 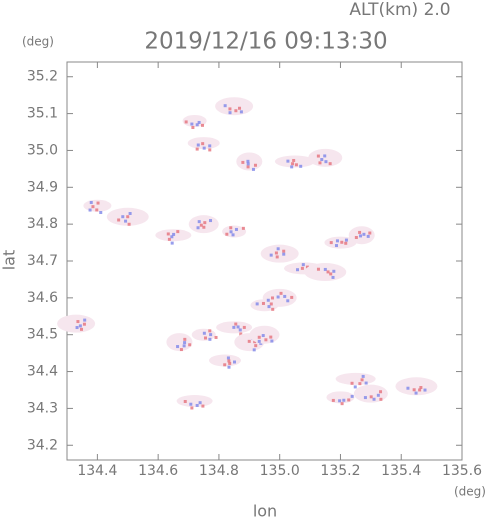 What do you see at coordinates (219, 471) in the screenshot?
I see `x-tick-label: 134.8` at bounding box center [219, 471].